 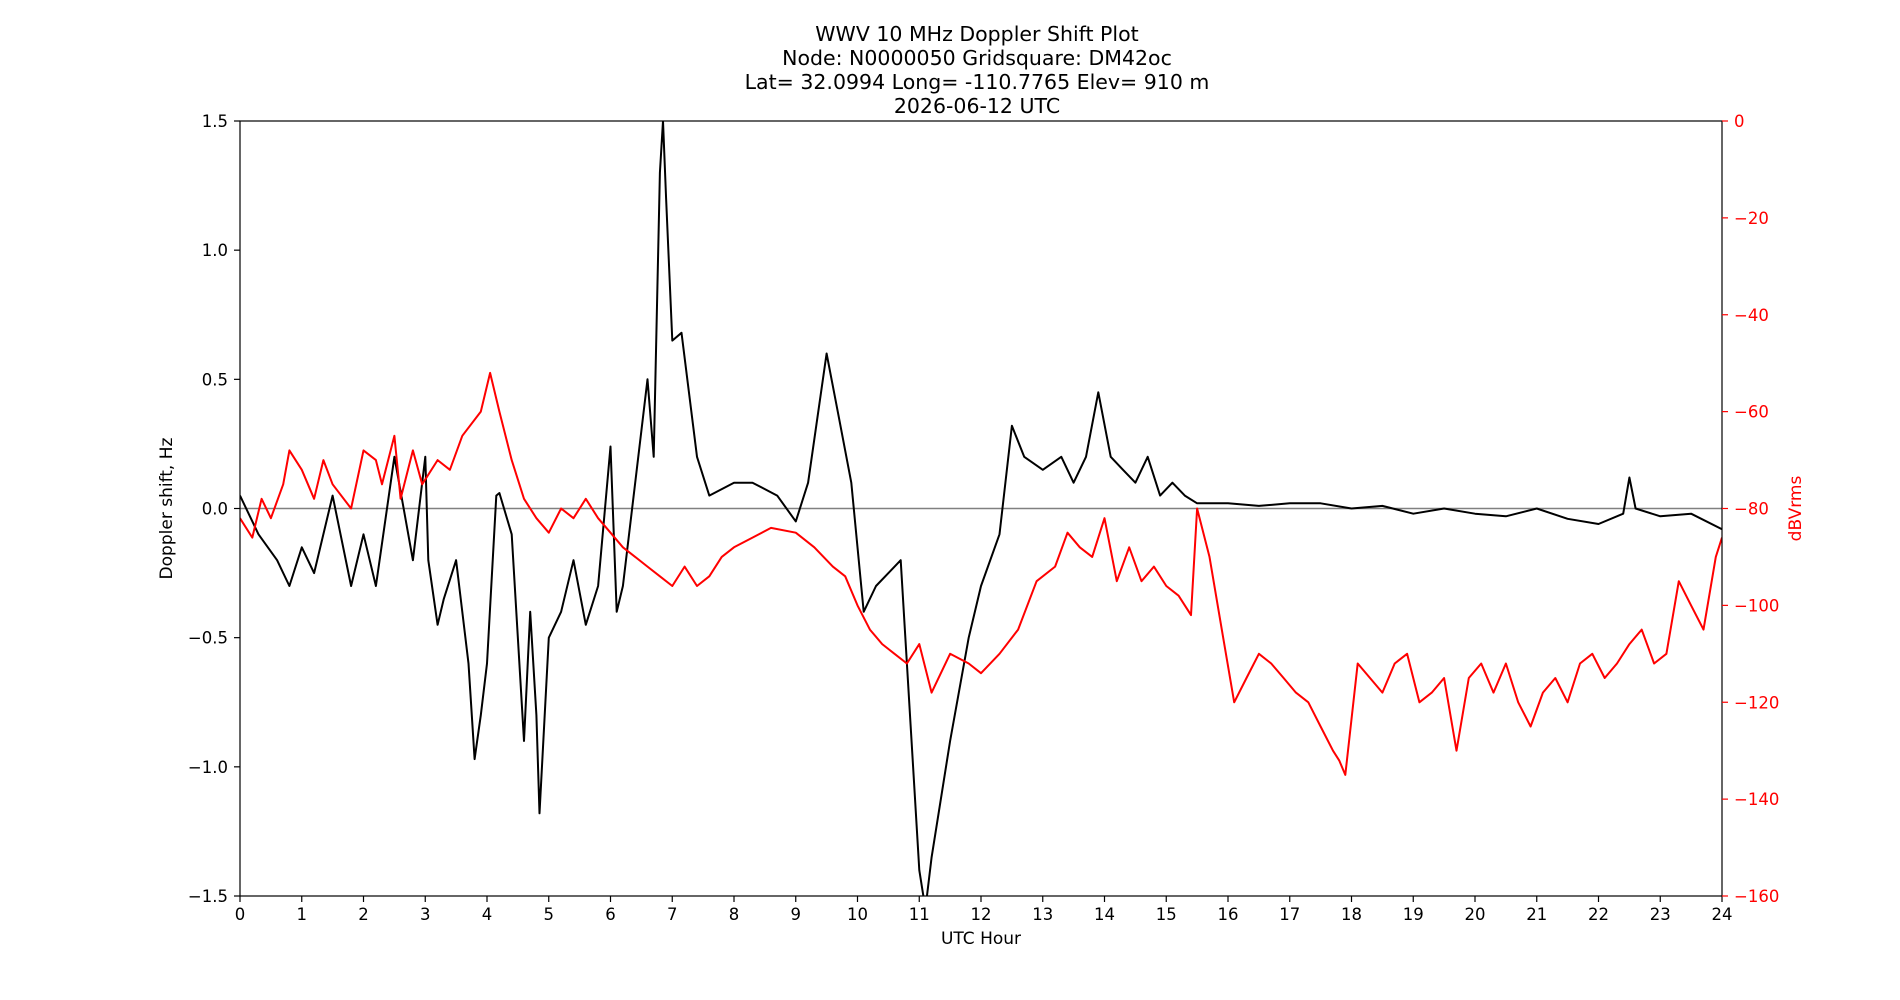 What do you see at coordinates (1228, 914) in the screenshot?
I see `x-tick-label: 16` at bounding box center [1228, 914].